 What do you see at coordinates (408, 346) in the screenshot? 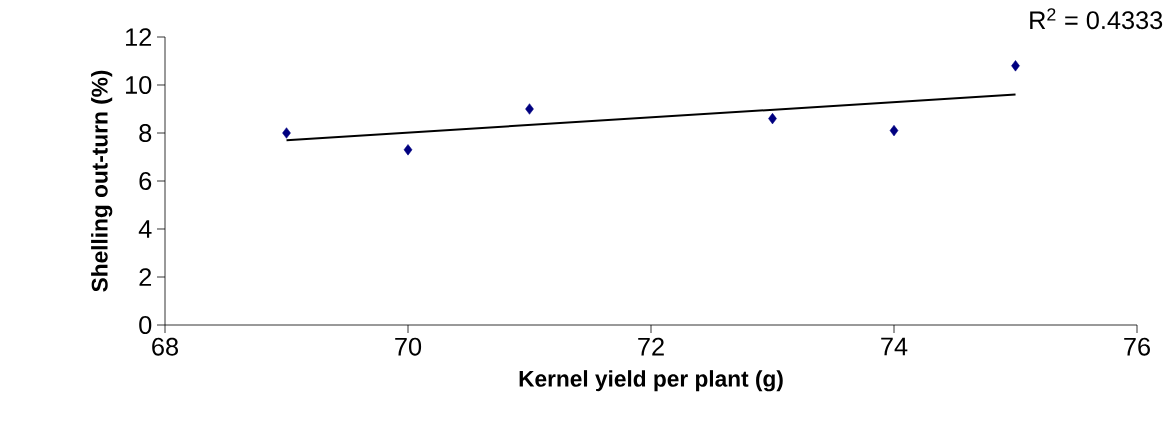
I see `x-tick-label: 70` at bounding box center [408, 346].